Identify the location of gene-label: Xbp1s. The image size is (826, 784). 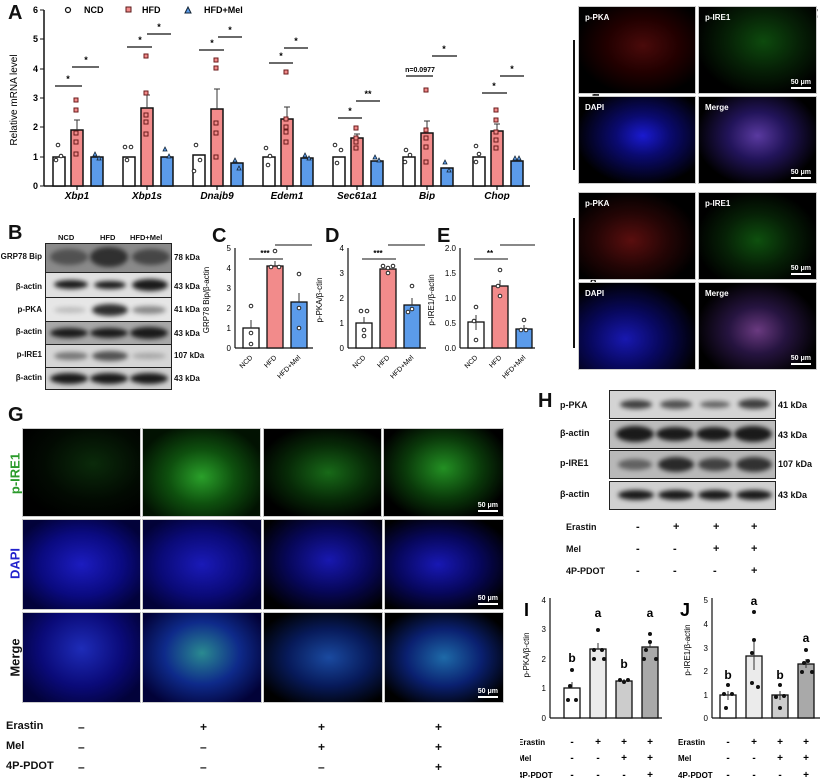
(146, 195).